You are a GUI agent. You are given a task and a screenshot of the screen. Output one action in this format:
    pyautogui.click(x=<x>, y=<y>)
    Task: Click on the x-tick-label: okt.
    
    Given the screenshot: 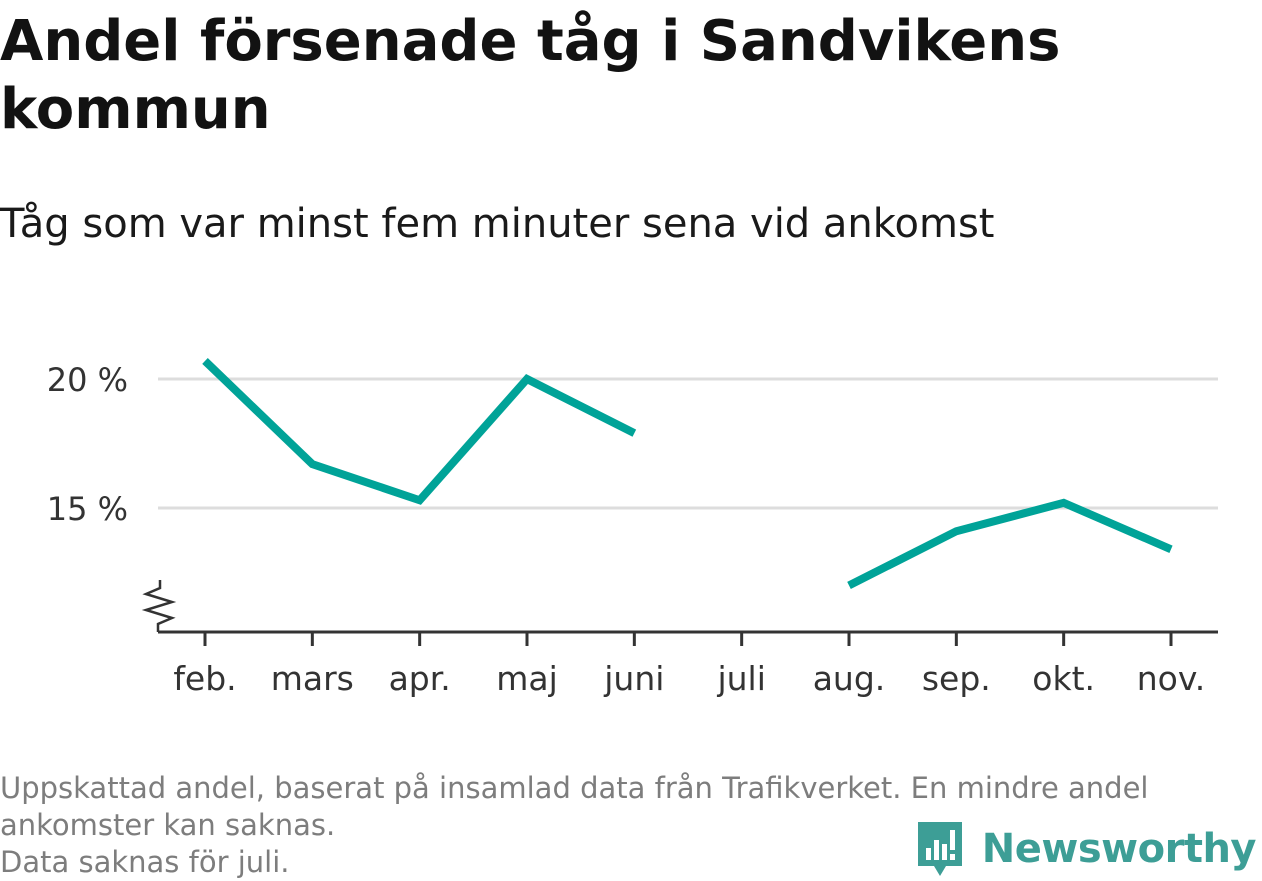 What is the action you would take?
    pyautogui.click(x=1063, y=678)
    